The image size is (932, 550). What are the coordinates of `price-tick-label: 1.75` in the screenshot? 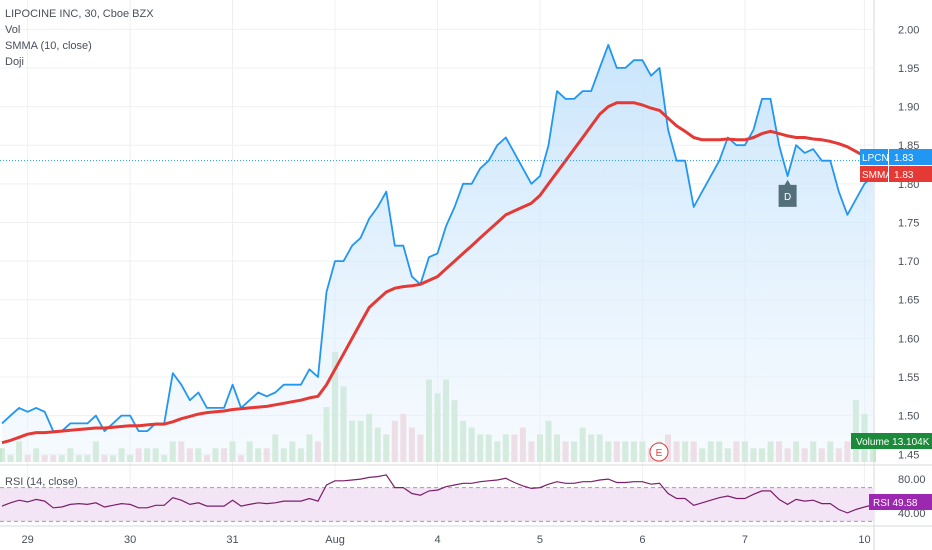 It's located at (908, 223).